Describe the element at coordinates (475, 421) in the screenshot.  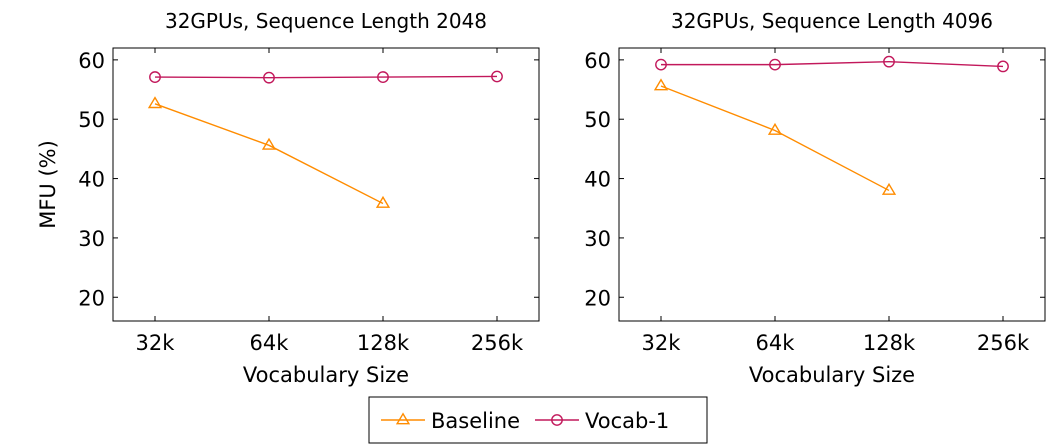
I see `legend-label-baseline: Baseline` at that location.